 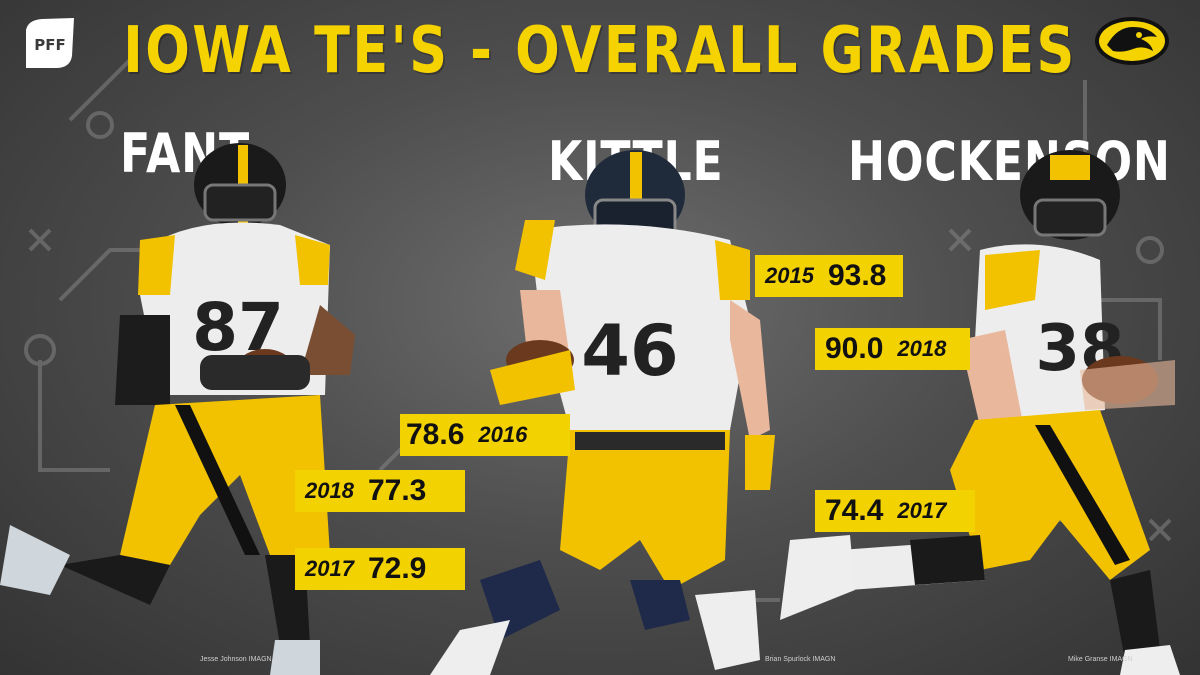 What do you see at coordinates (892, 349) in the screenshot?
I see `grade-bar-hockenson-2018: 90.0 2018` at bounding box center [892, 349].